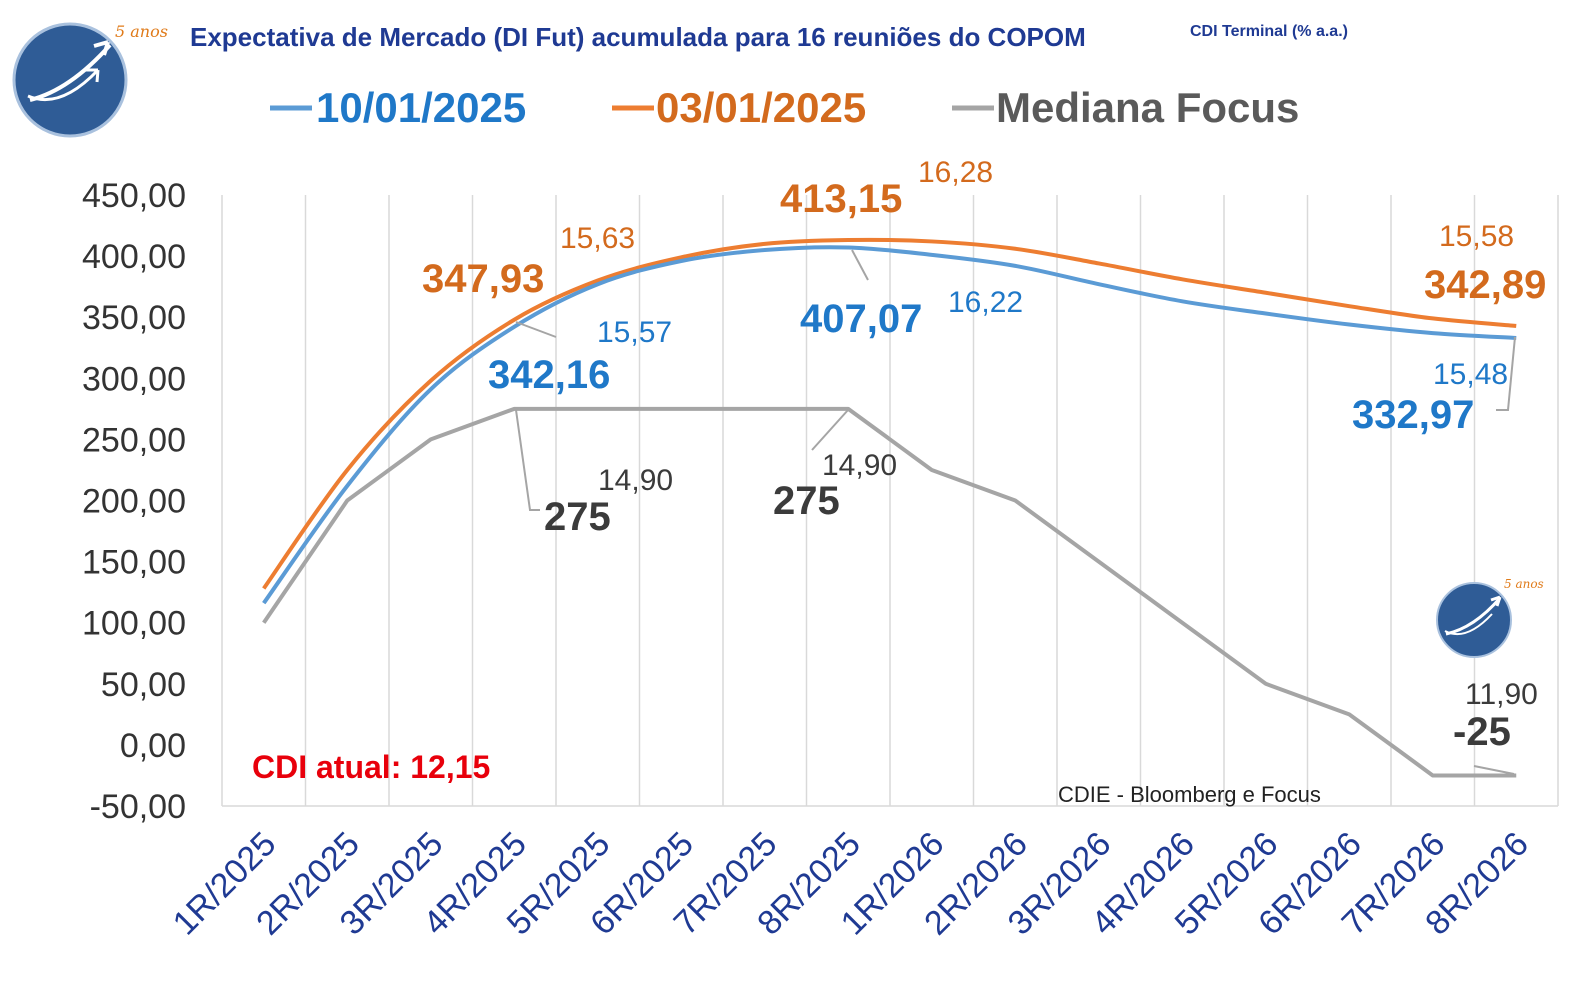 The width and height of the screenshot is (1582, 985). I want to click on y-tick-label: 100,00, so click(134, 624).